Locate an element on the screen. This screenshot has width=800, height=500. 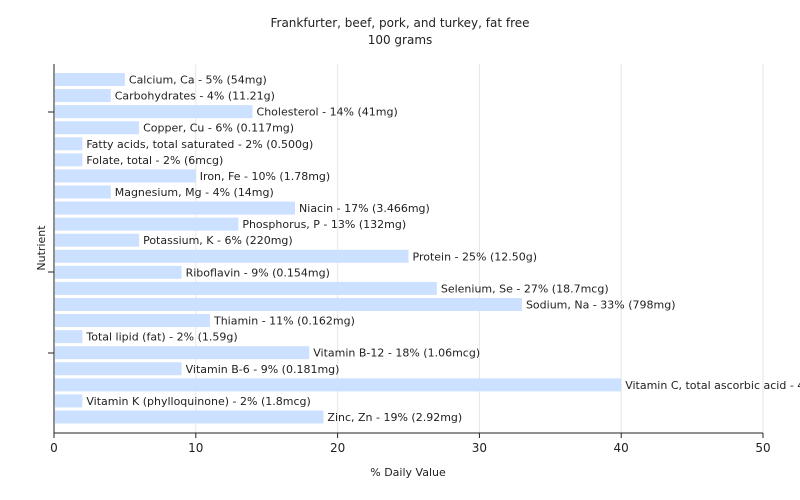
bar-label: Zinc, Zn - 19% (2.92mg) is located at coordinates (394, 417).